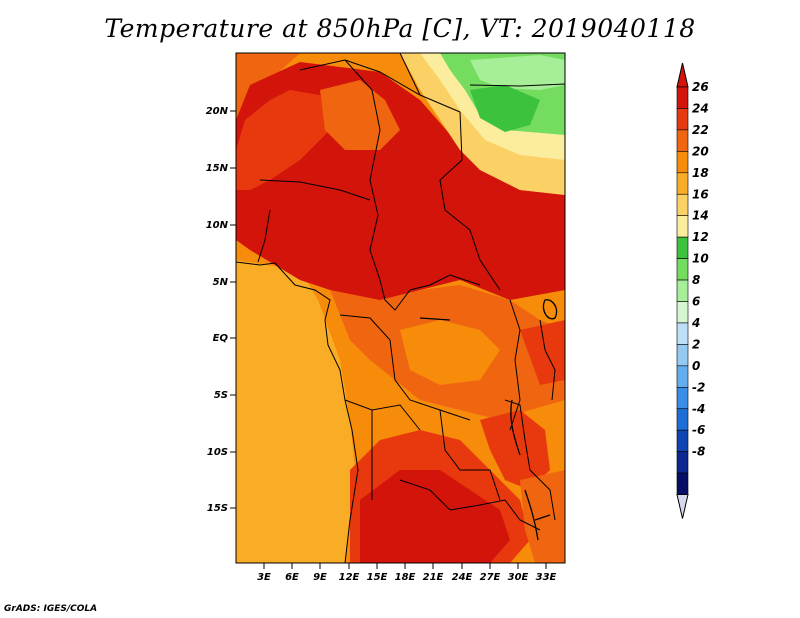 The width and height of the screenshot is (800, 618). What do you see at coordinates (217, 225) in the screenshot?
I see `lat-label-10n: 10N` at bounding box center [217, 225].